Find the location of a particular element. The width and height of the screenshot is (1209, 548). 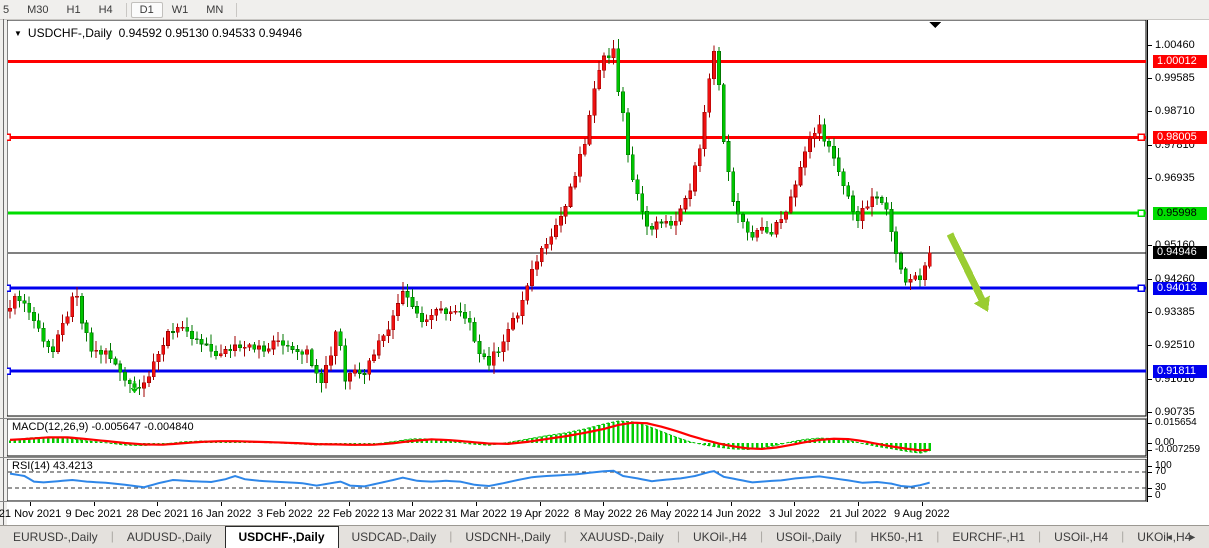

price-level-badge: 0.91811 is located at coordinates (1180, 371).